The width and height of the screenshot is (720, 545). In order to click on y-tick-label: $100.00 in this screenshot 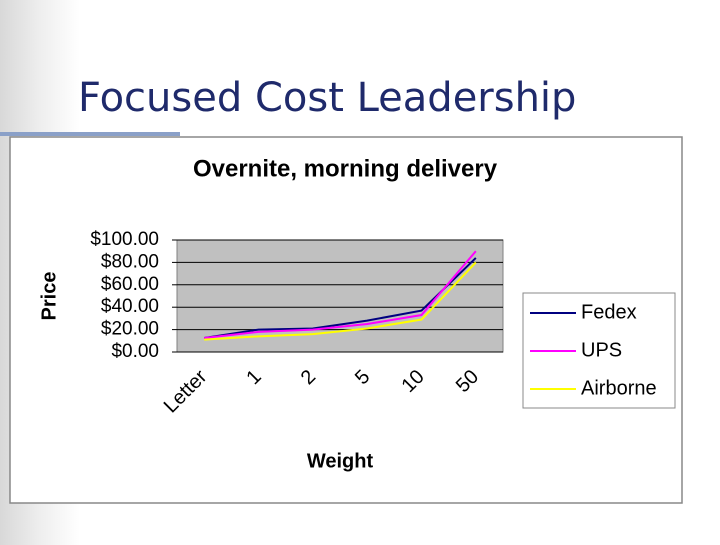, I will do `click(124, 239)`.